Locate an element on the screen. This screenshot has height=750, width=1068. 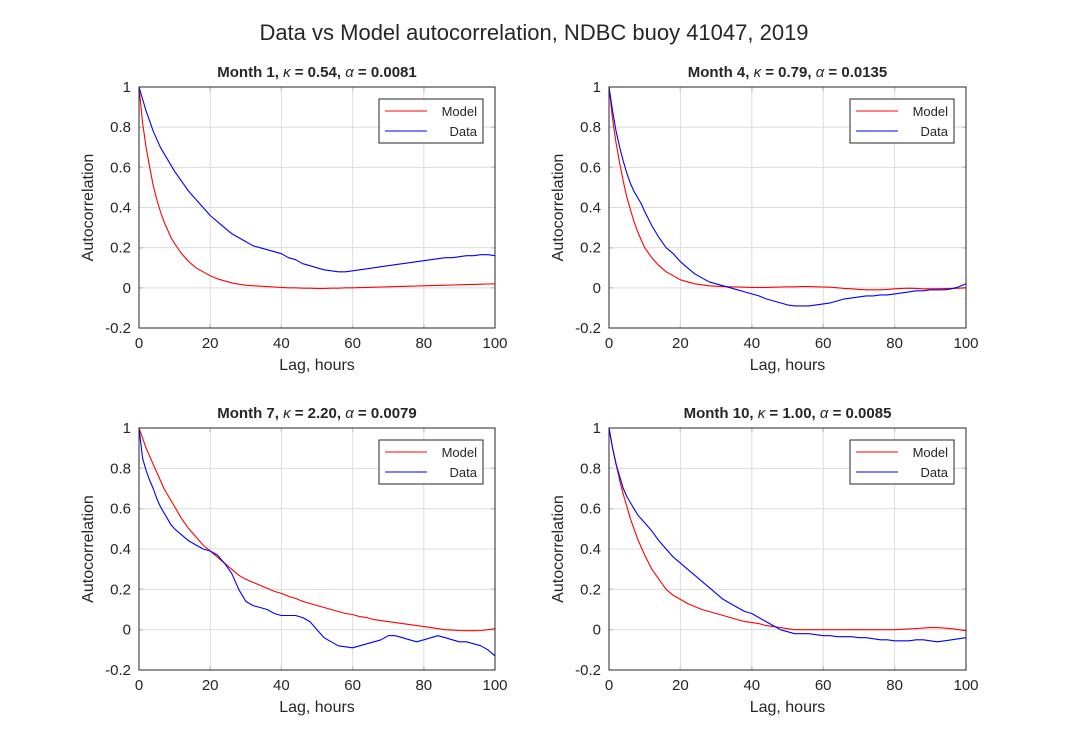
subplot-title-part: = 0.79, is located at coordinates (788, 72).